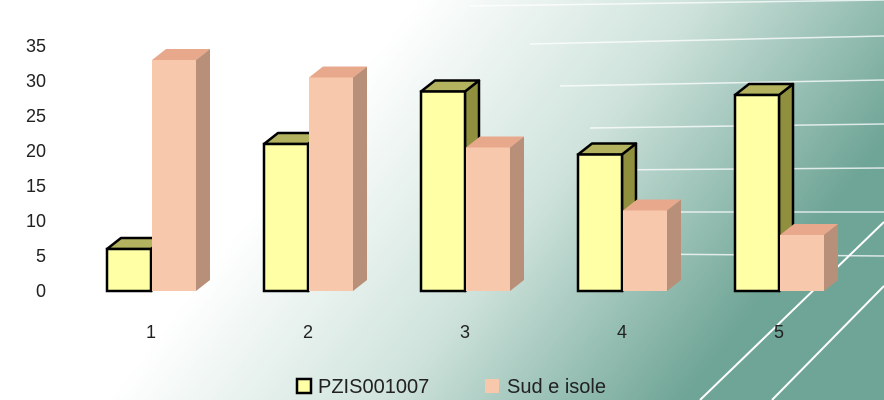 This screenshot has width=884, height=400. I want to click on legend-label-series-2: Sud e isole, so click(556, 387).